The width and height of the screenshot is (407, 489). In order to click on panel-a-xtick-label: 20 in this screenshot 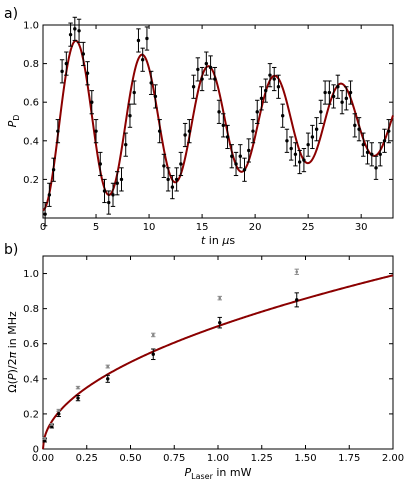, I will do `click(255, 227)`.